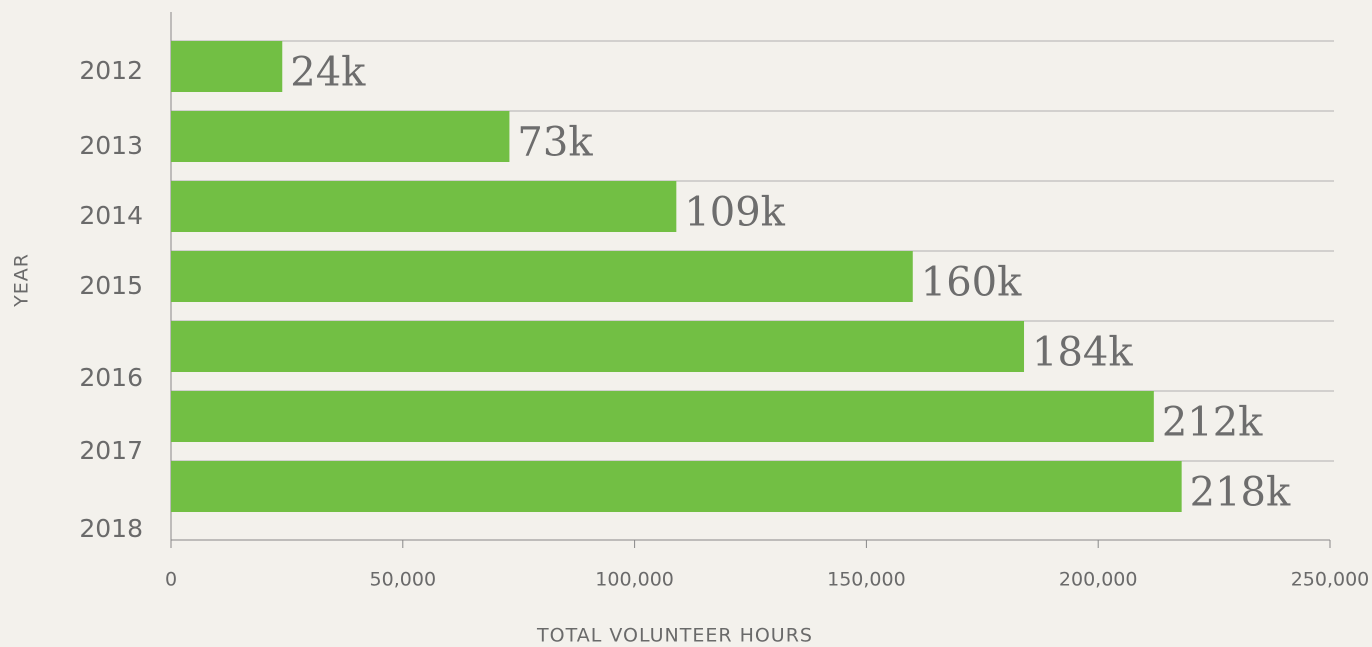 The image size is (1372, 647). What do you see at coordinates (1240, 493) in the screenshot?
I see `value-label: 218k` at bounding box center [1240, 493].